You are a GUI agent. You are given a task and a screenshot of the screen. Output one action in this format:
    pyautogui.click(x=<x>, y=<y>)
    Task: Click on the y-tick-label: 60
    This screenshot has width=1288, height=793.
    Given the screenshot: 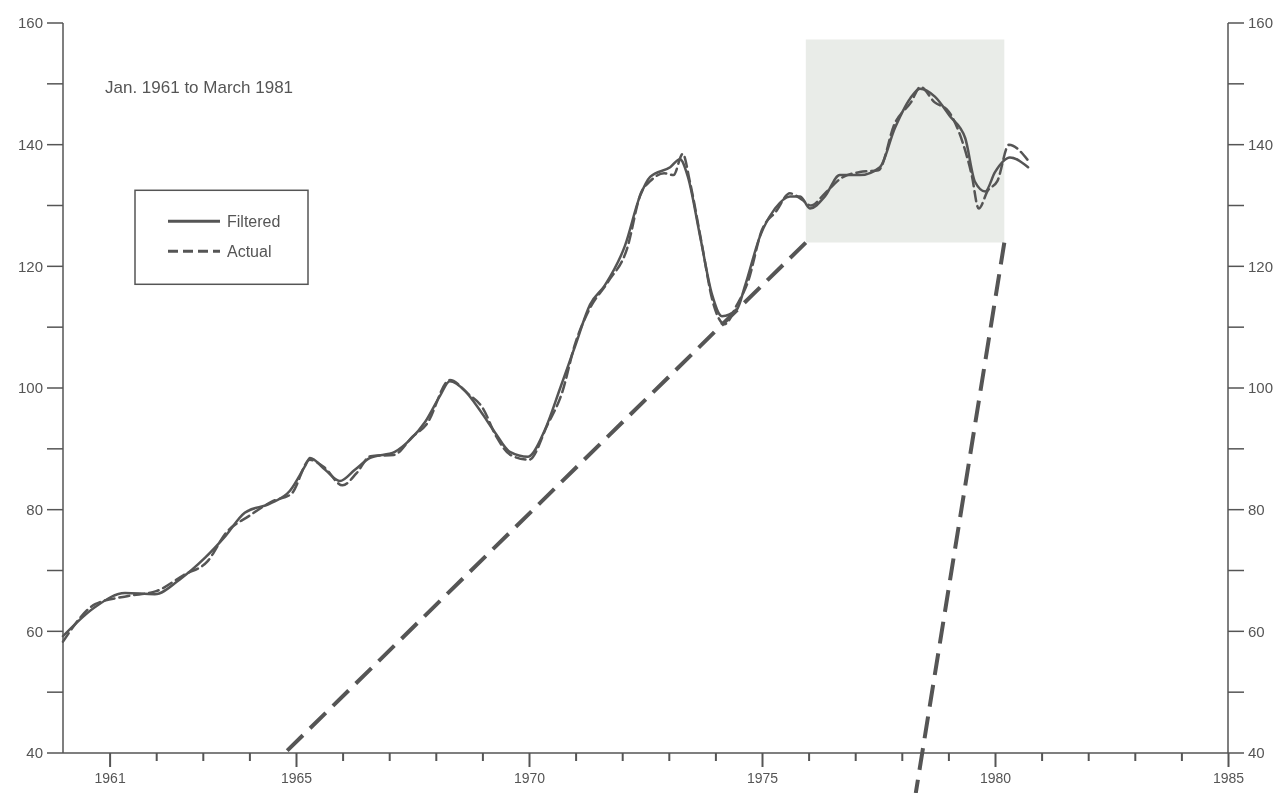 What is the action you would take?
    pyautogui.click(x=34, y=631)
    